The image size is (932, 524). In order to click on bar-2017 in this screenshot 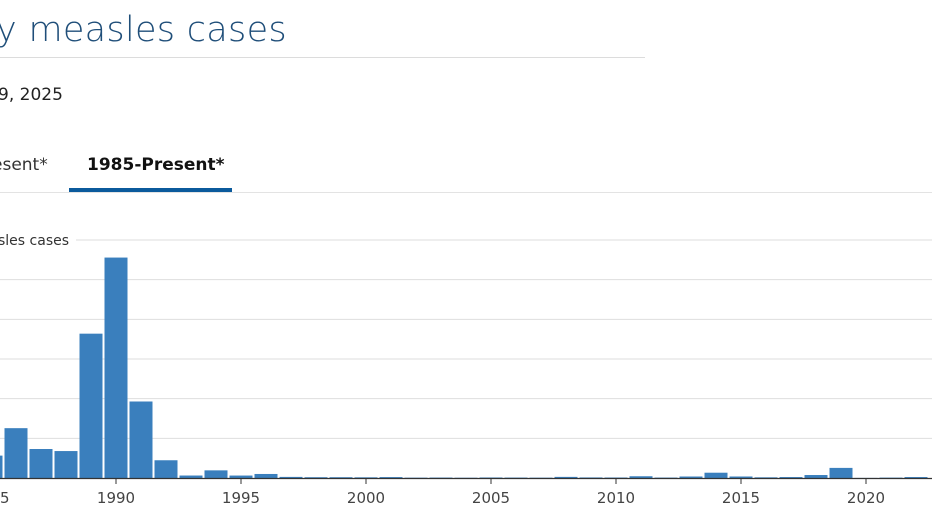, I will do `click(791, 477)`.